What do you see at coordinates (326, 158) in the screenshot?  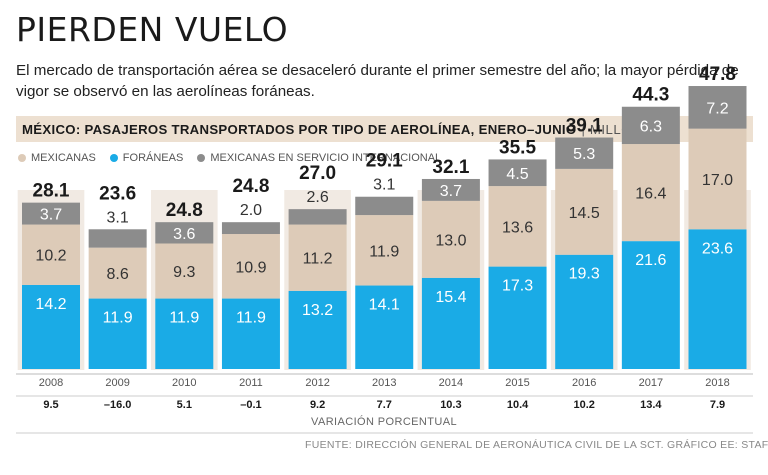 I see `legend-label-intl: MEXICANAS EN SERVICIO INTERNACIONAL` at bounding box center [326, 158].